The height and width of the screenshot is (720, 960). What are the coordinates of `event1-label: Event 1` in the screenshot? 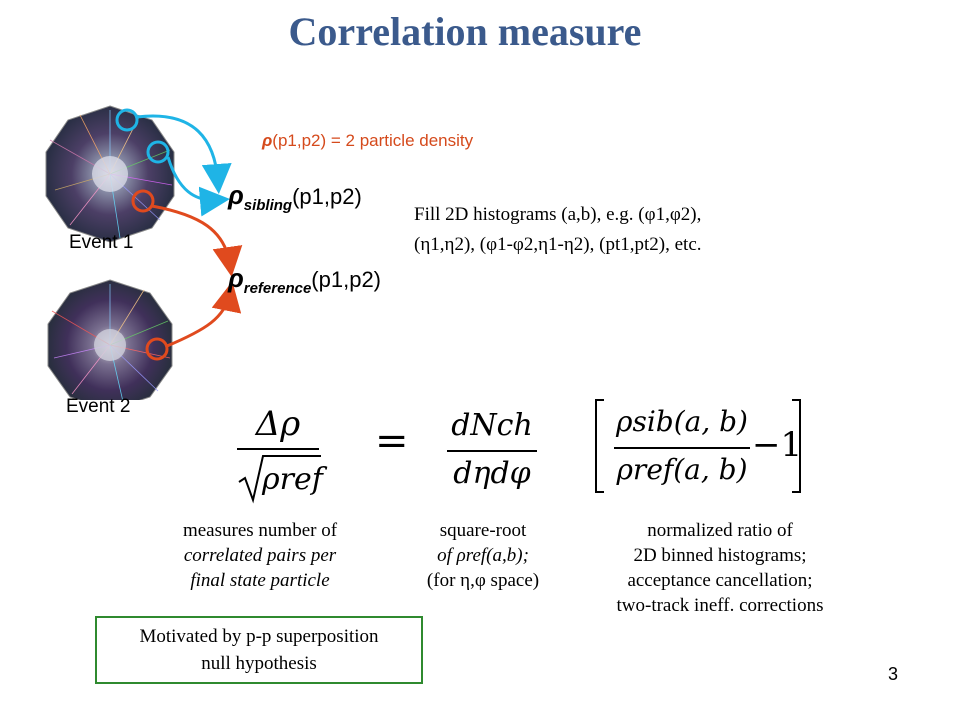 It's located at (101, 242).